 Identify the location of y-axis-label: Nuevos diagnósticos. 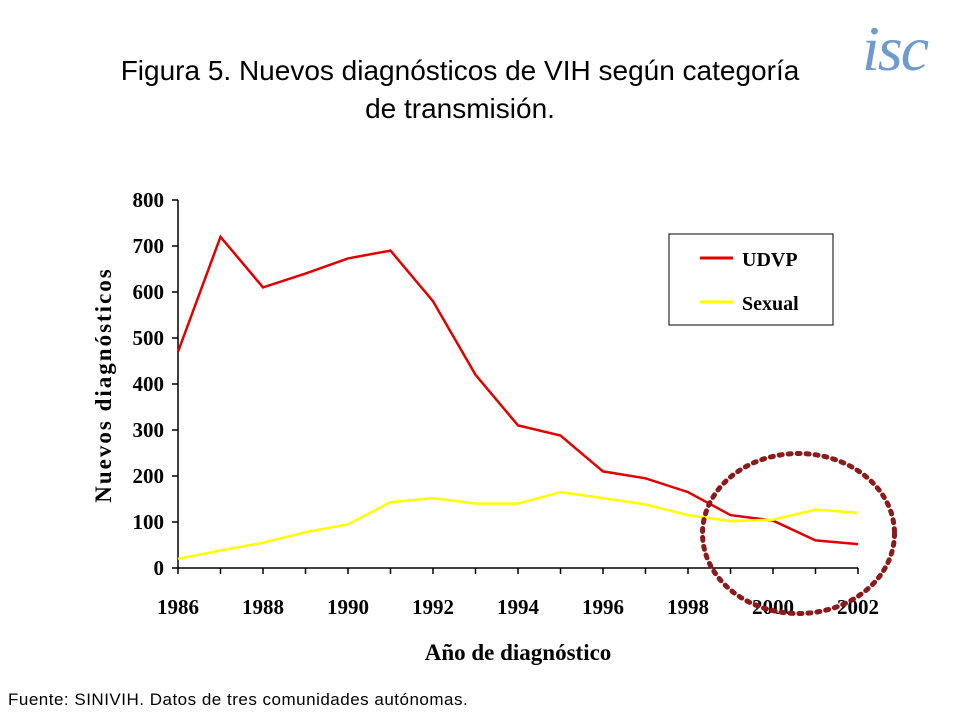
(103, 384).